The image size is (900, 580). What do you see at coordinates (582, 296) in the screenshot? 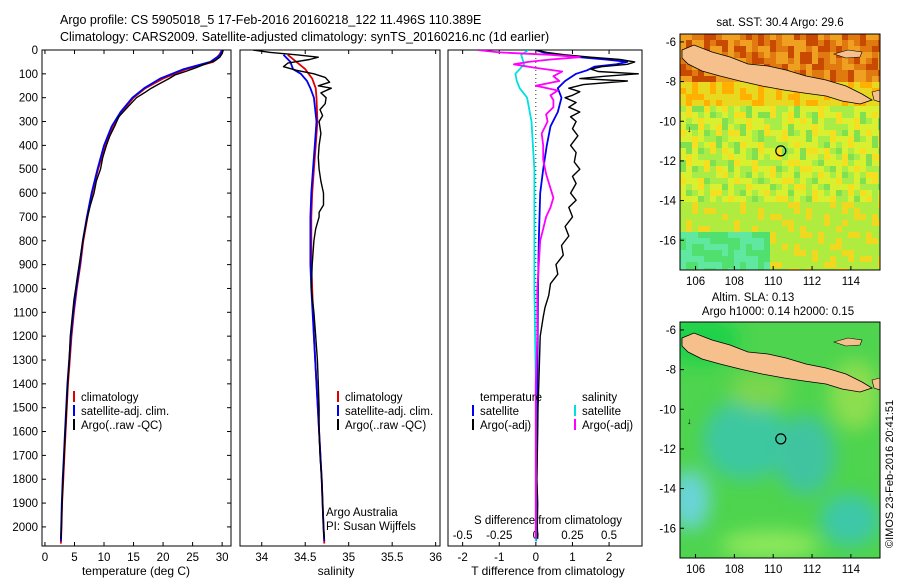
I see `series-line-satellite-temperature` at bounding box center [582, 296].